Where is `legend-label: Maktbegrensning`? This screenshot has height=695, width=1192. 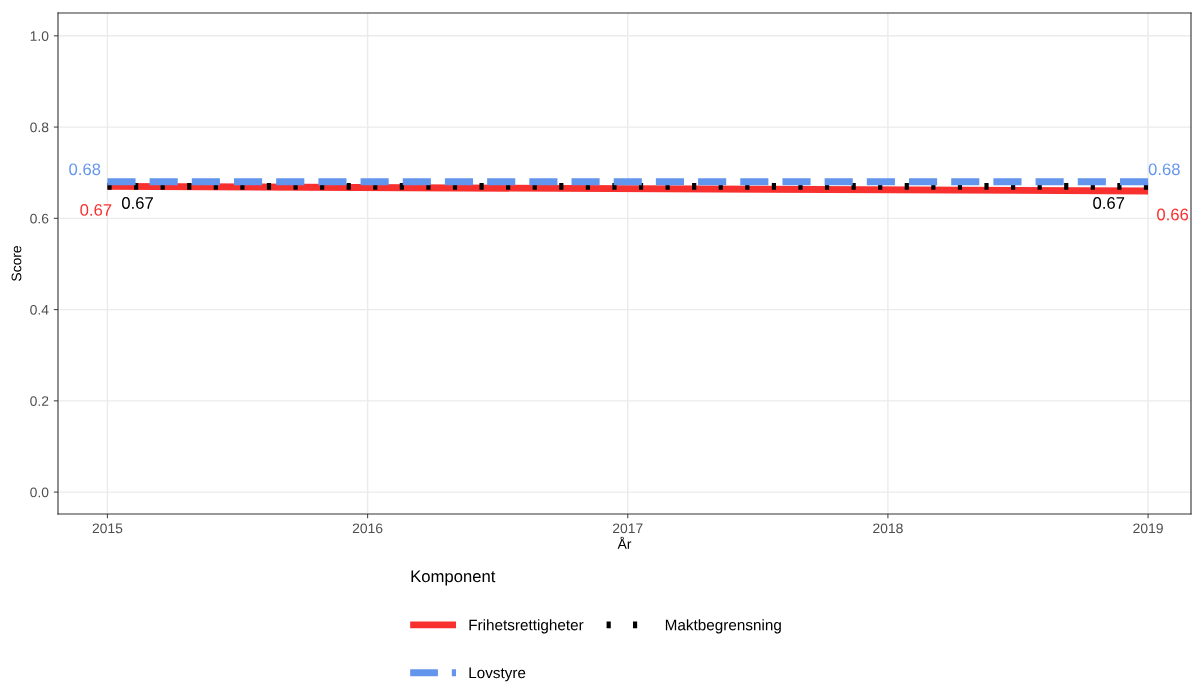
legend-label: Maktbegrensning is located at coordinates (723, 626).